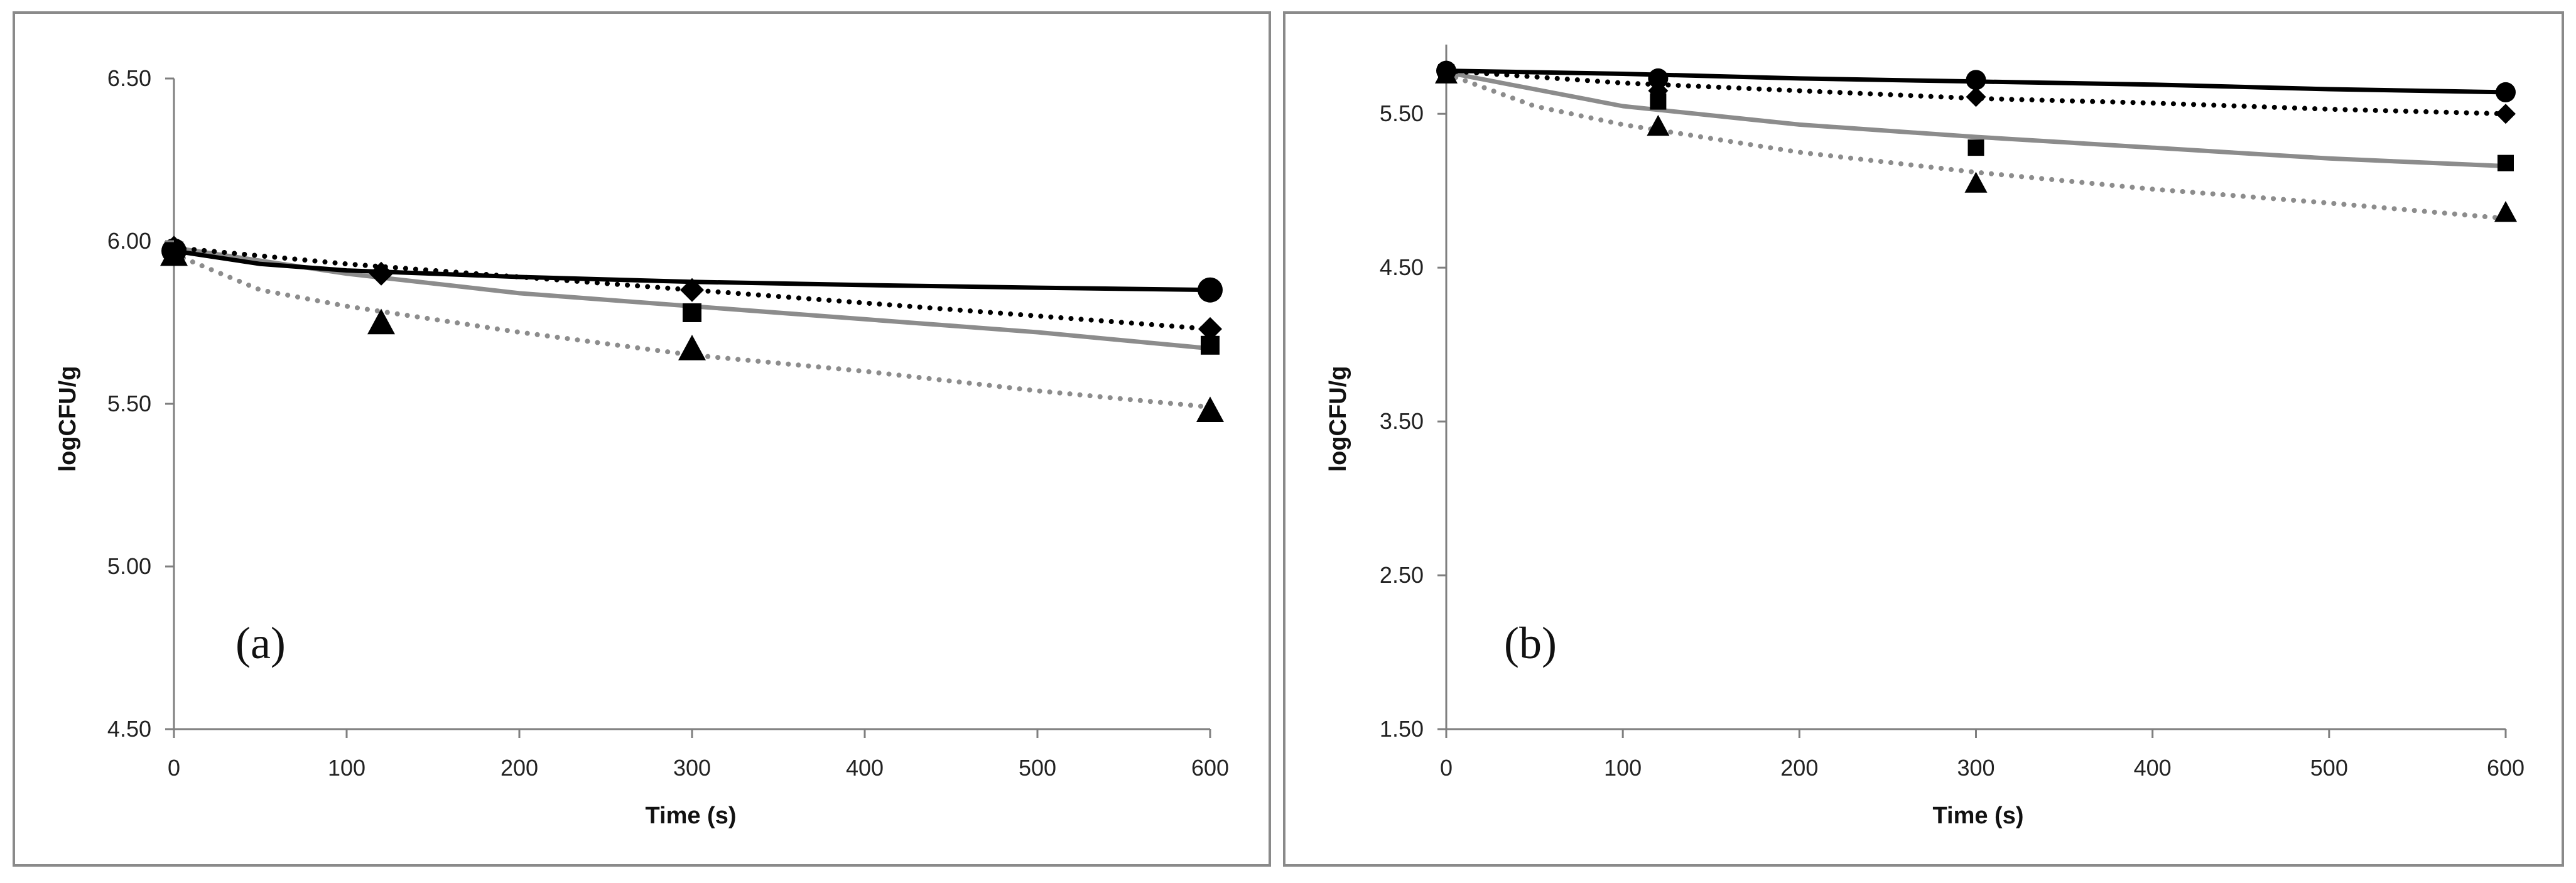  Describe the element at coordinates (68, 419) in the screenshot. I see `panel-a-y-axis-title: logCFU/g` at that location.